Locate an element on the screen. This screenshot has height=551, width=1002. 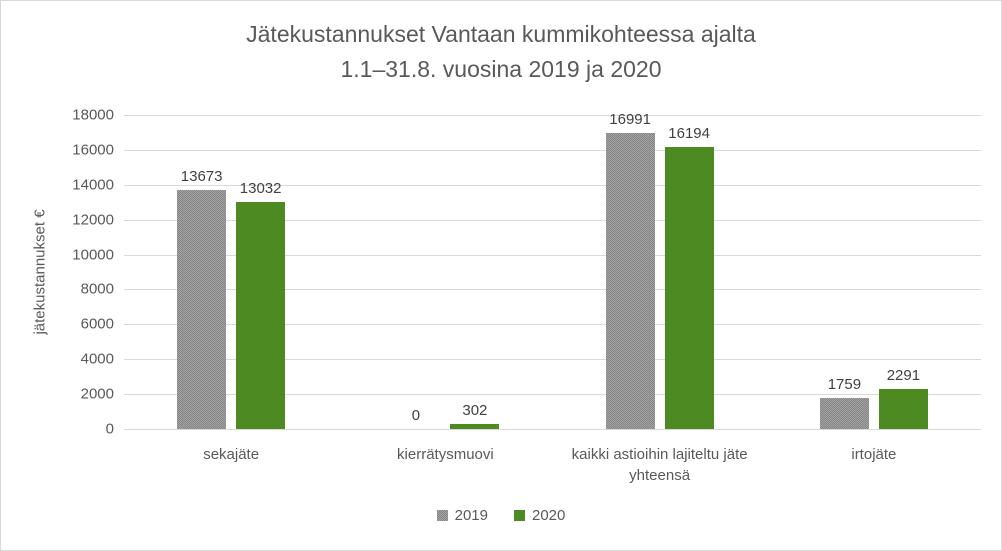
legend-item-2020: 2020 is located at coordinates (539, 515).